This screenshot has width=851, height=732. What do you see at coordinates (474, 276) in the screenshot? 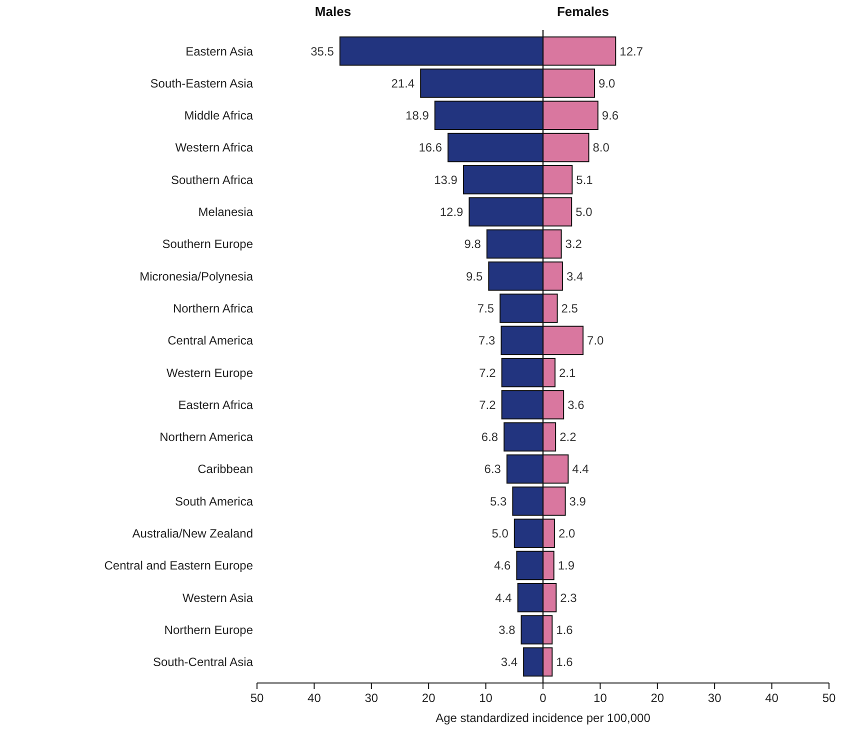
I see `data-label: 9.5` at bounding box center [474, 276].